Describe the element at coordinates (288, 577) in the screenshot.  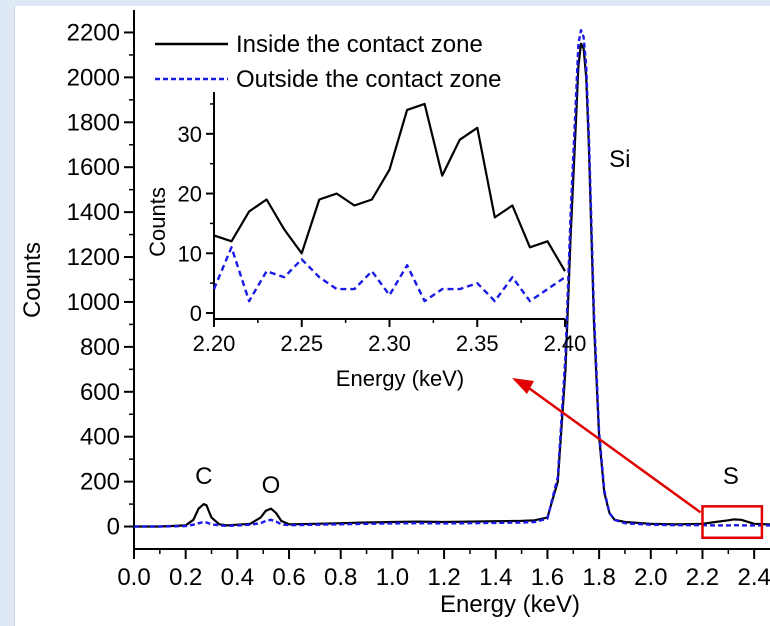
I see `x-tick-label: 0.6` at that location.